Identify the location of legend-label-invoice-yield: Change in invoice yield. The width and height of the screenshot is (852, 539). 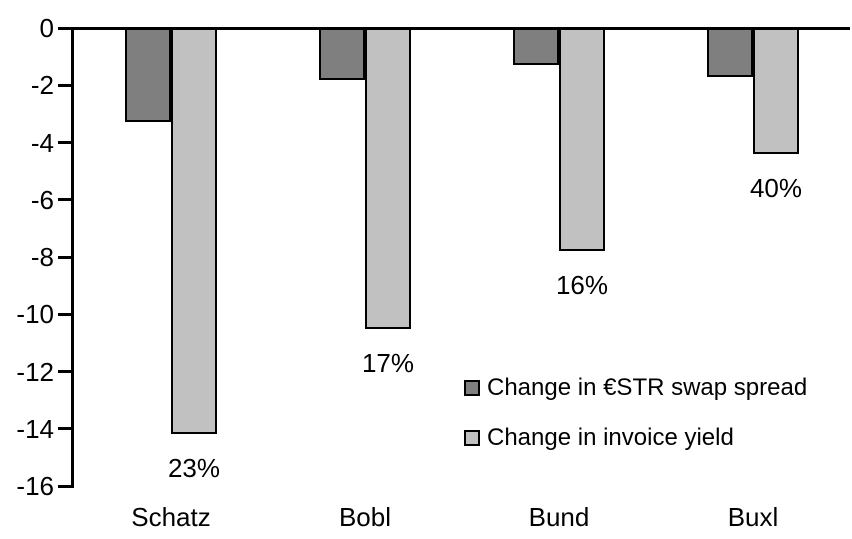
(610, 437).